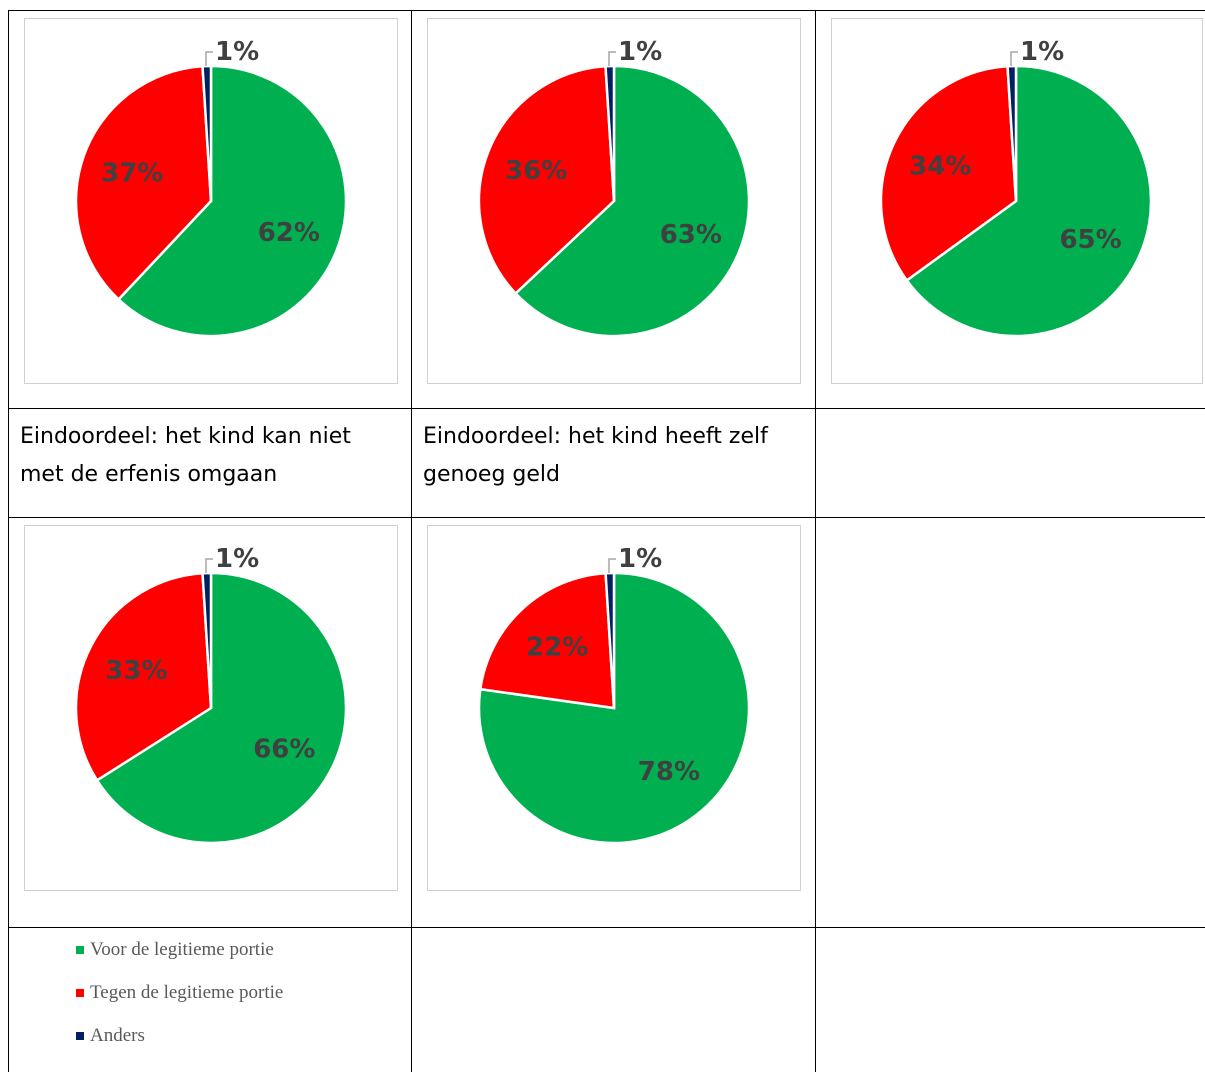  Describe the element at coordinates (606, 10) in the screenshot. I see `table-border-top` at that location.